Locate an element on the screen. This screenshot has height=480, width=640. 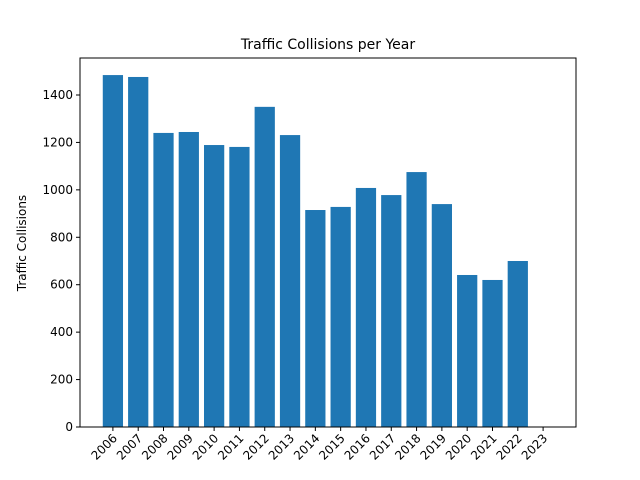
y-tick-label: 800 is located at coordinates (61, 237).